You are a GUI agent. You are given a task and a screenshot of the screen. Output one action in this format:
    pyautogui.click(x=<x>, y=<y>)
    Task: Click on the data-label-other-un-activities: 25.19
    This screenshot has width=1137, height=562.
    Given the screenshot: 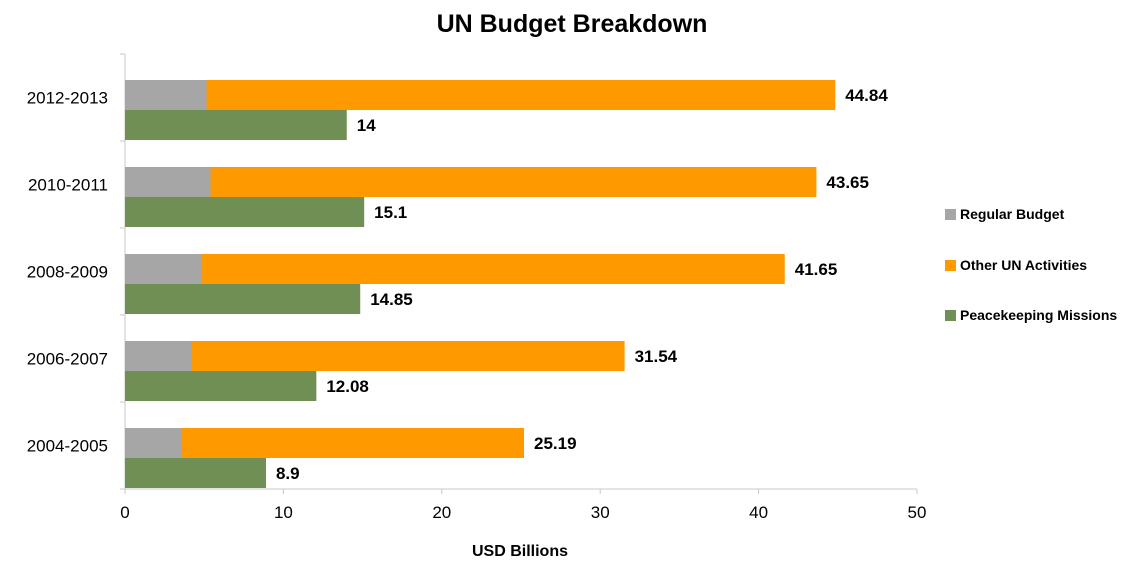 What is the action you would take?
    pyautogui.click(x=555, y=443)
    